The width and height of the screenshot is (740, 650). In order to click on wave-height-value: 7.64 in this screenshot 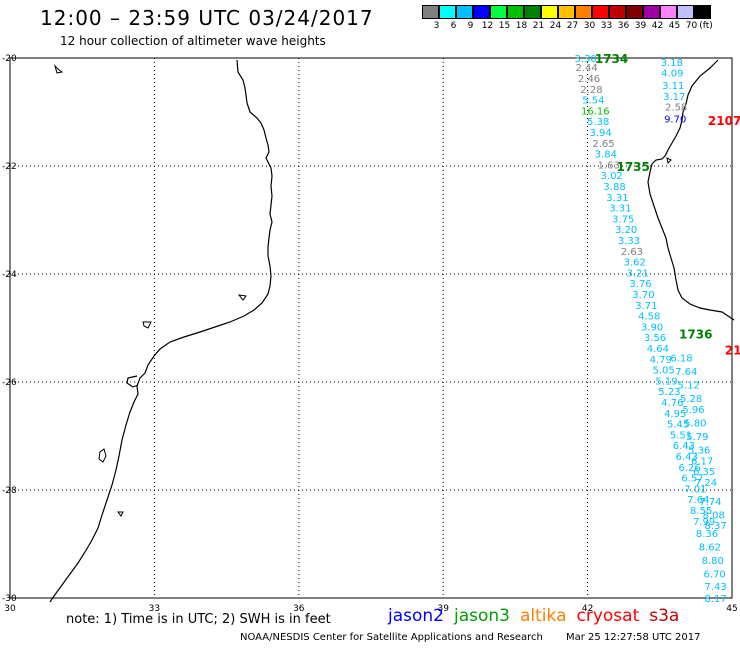, I will do `click(698, 500)`.